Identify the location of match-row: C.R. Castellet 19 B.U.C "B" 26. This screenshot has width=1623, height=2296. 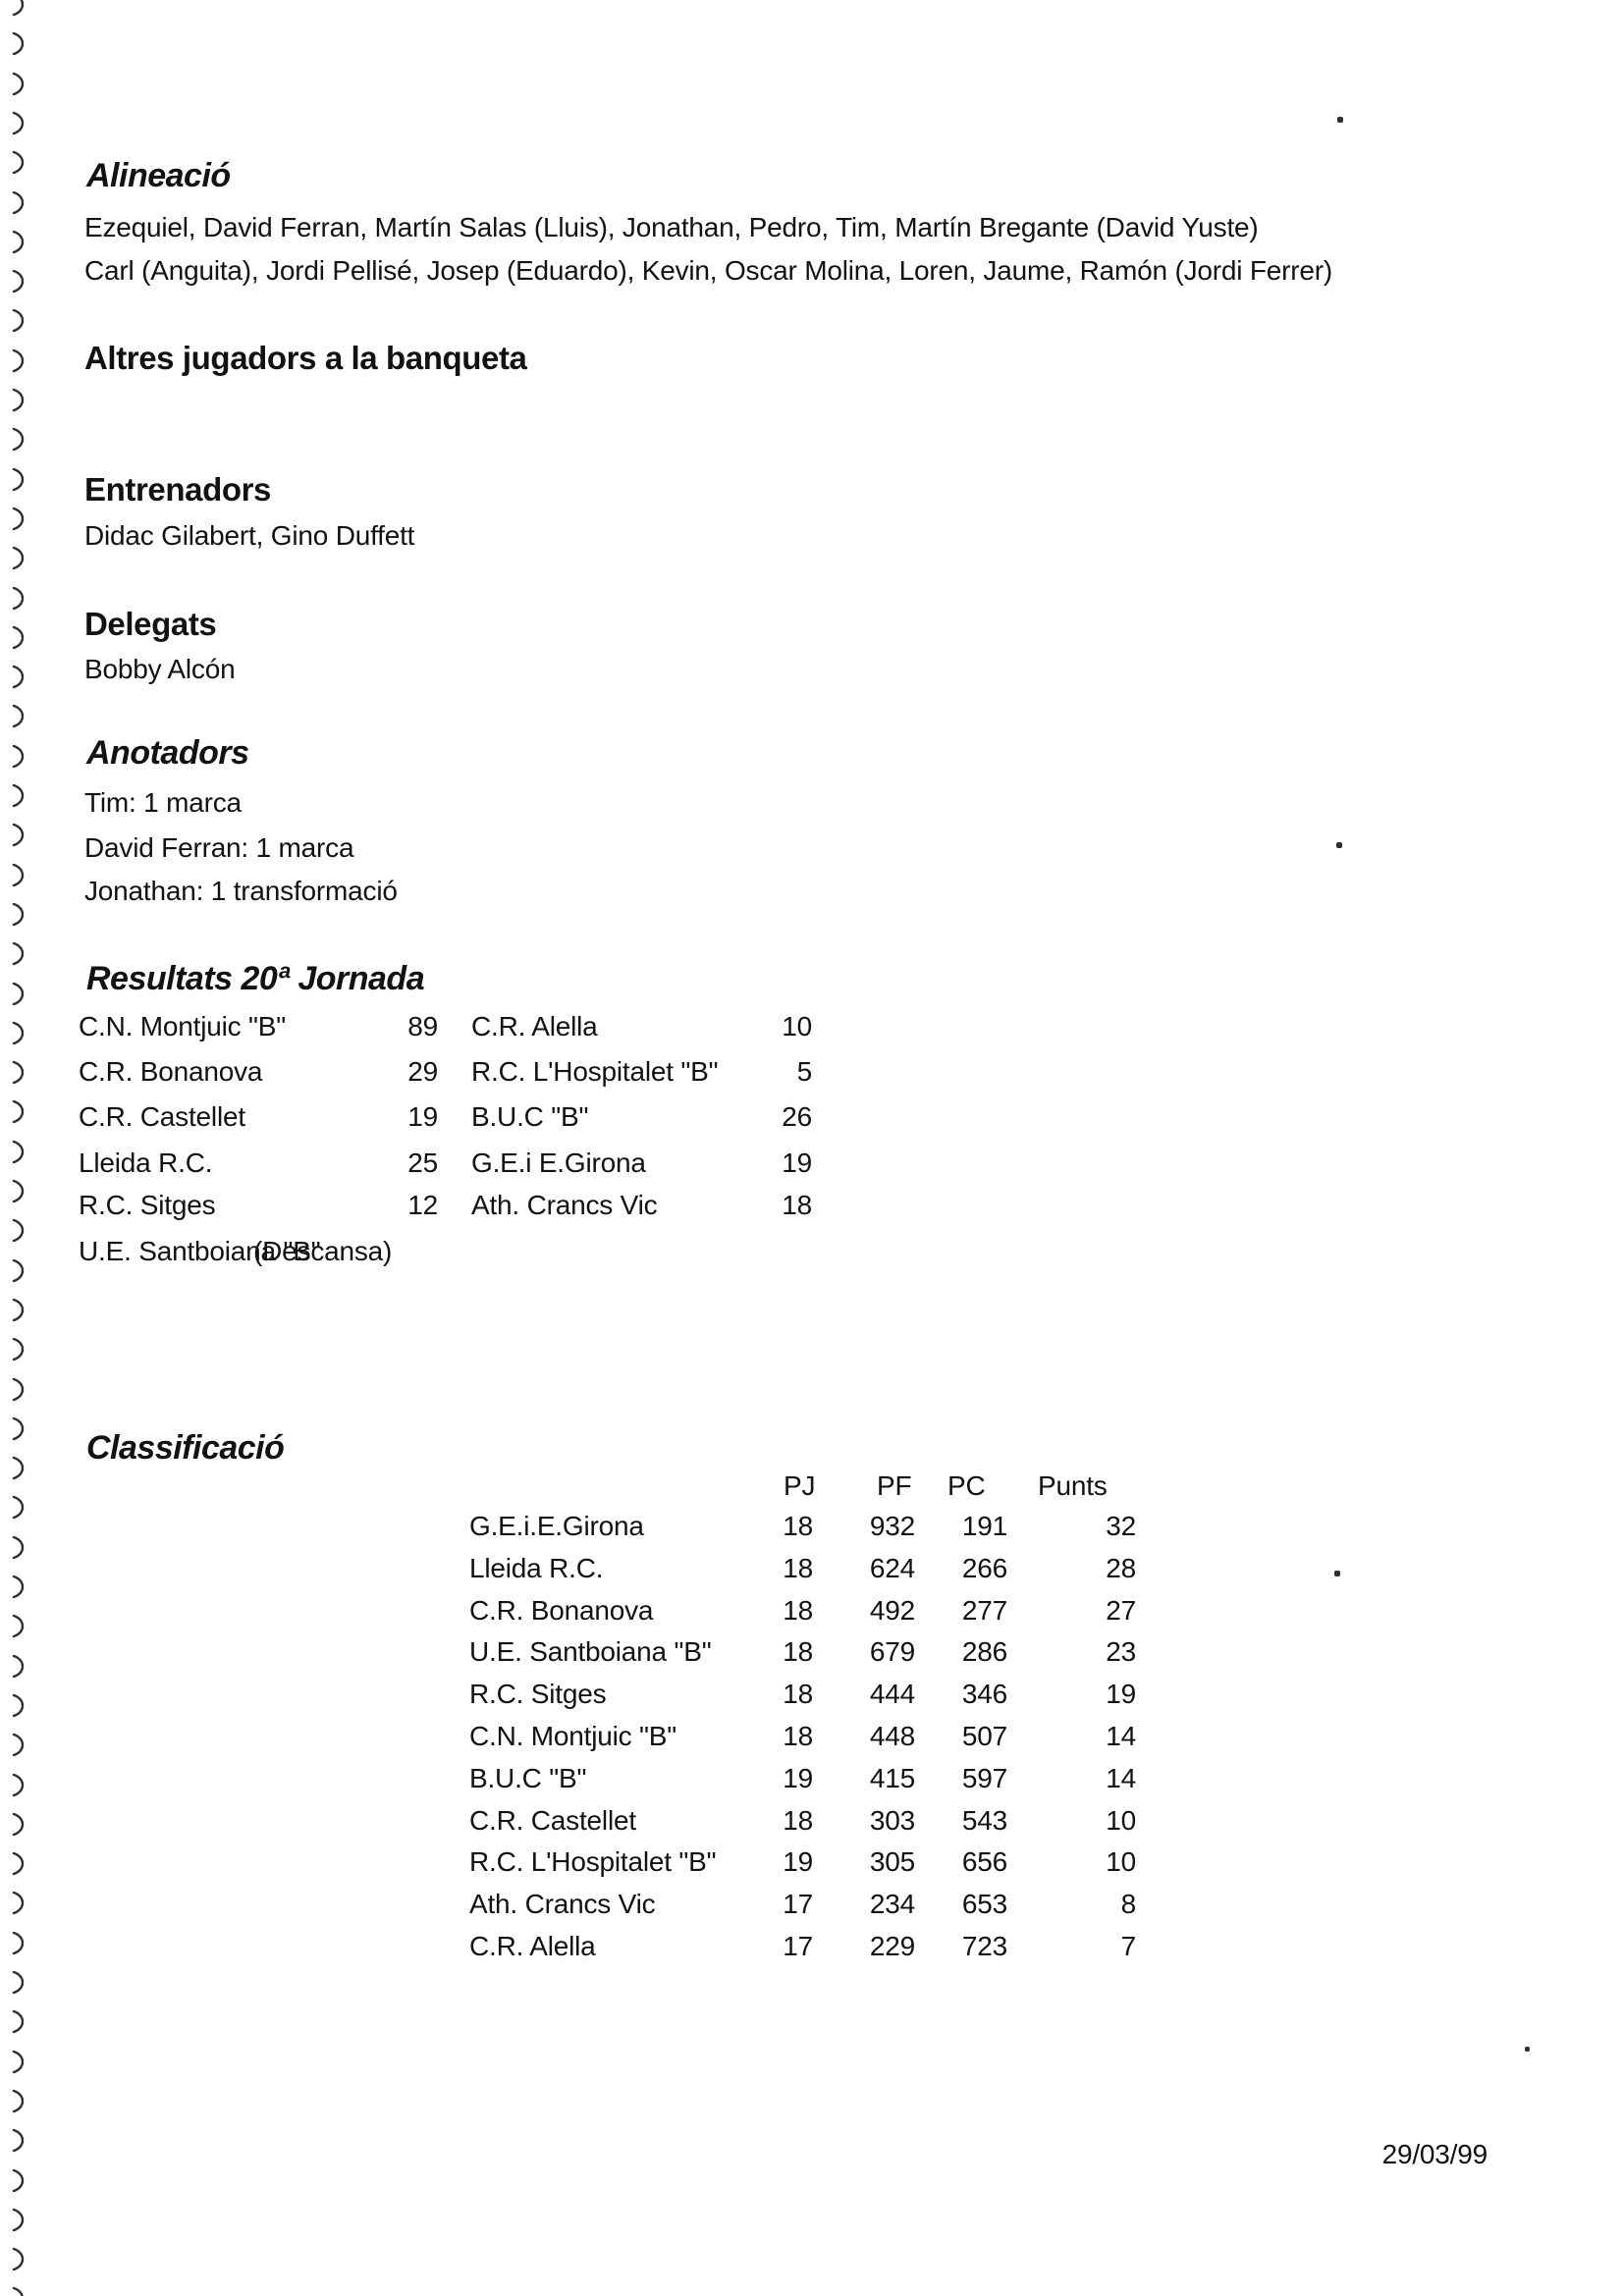
(811, 1120).